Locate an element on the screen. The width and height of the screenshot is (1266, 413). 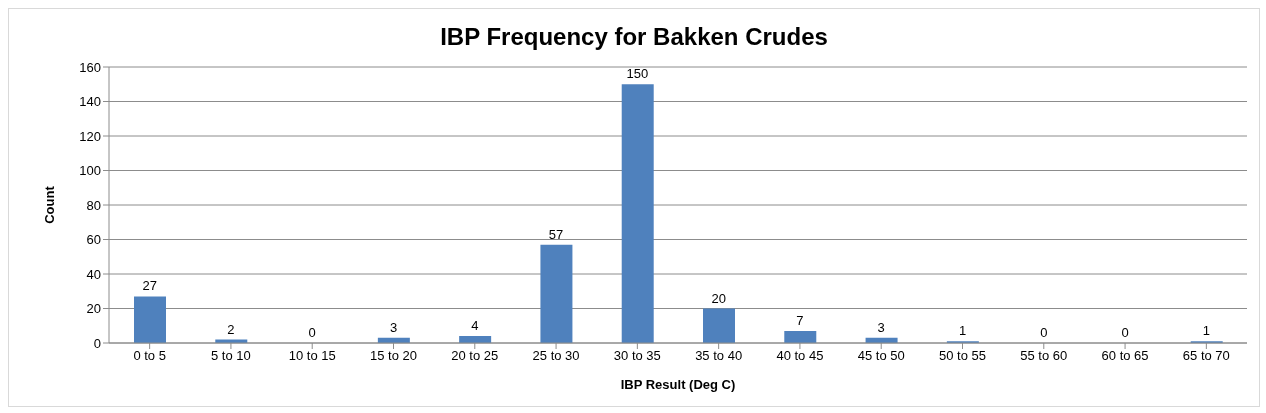
x-tick-label: 5 to 10 is located at coordinates (231, 356).